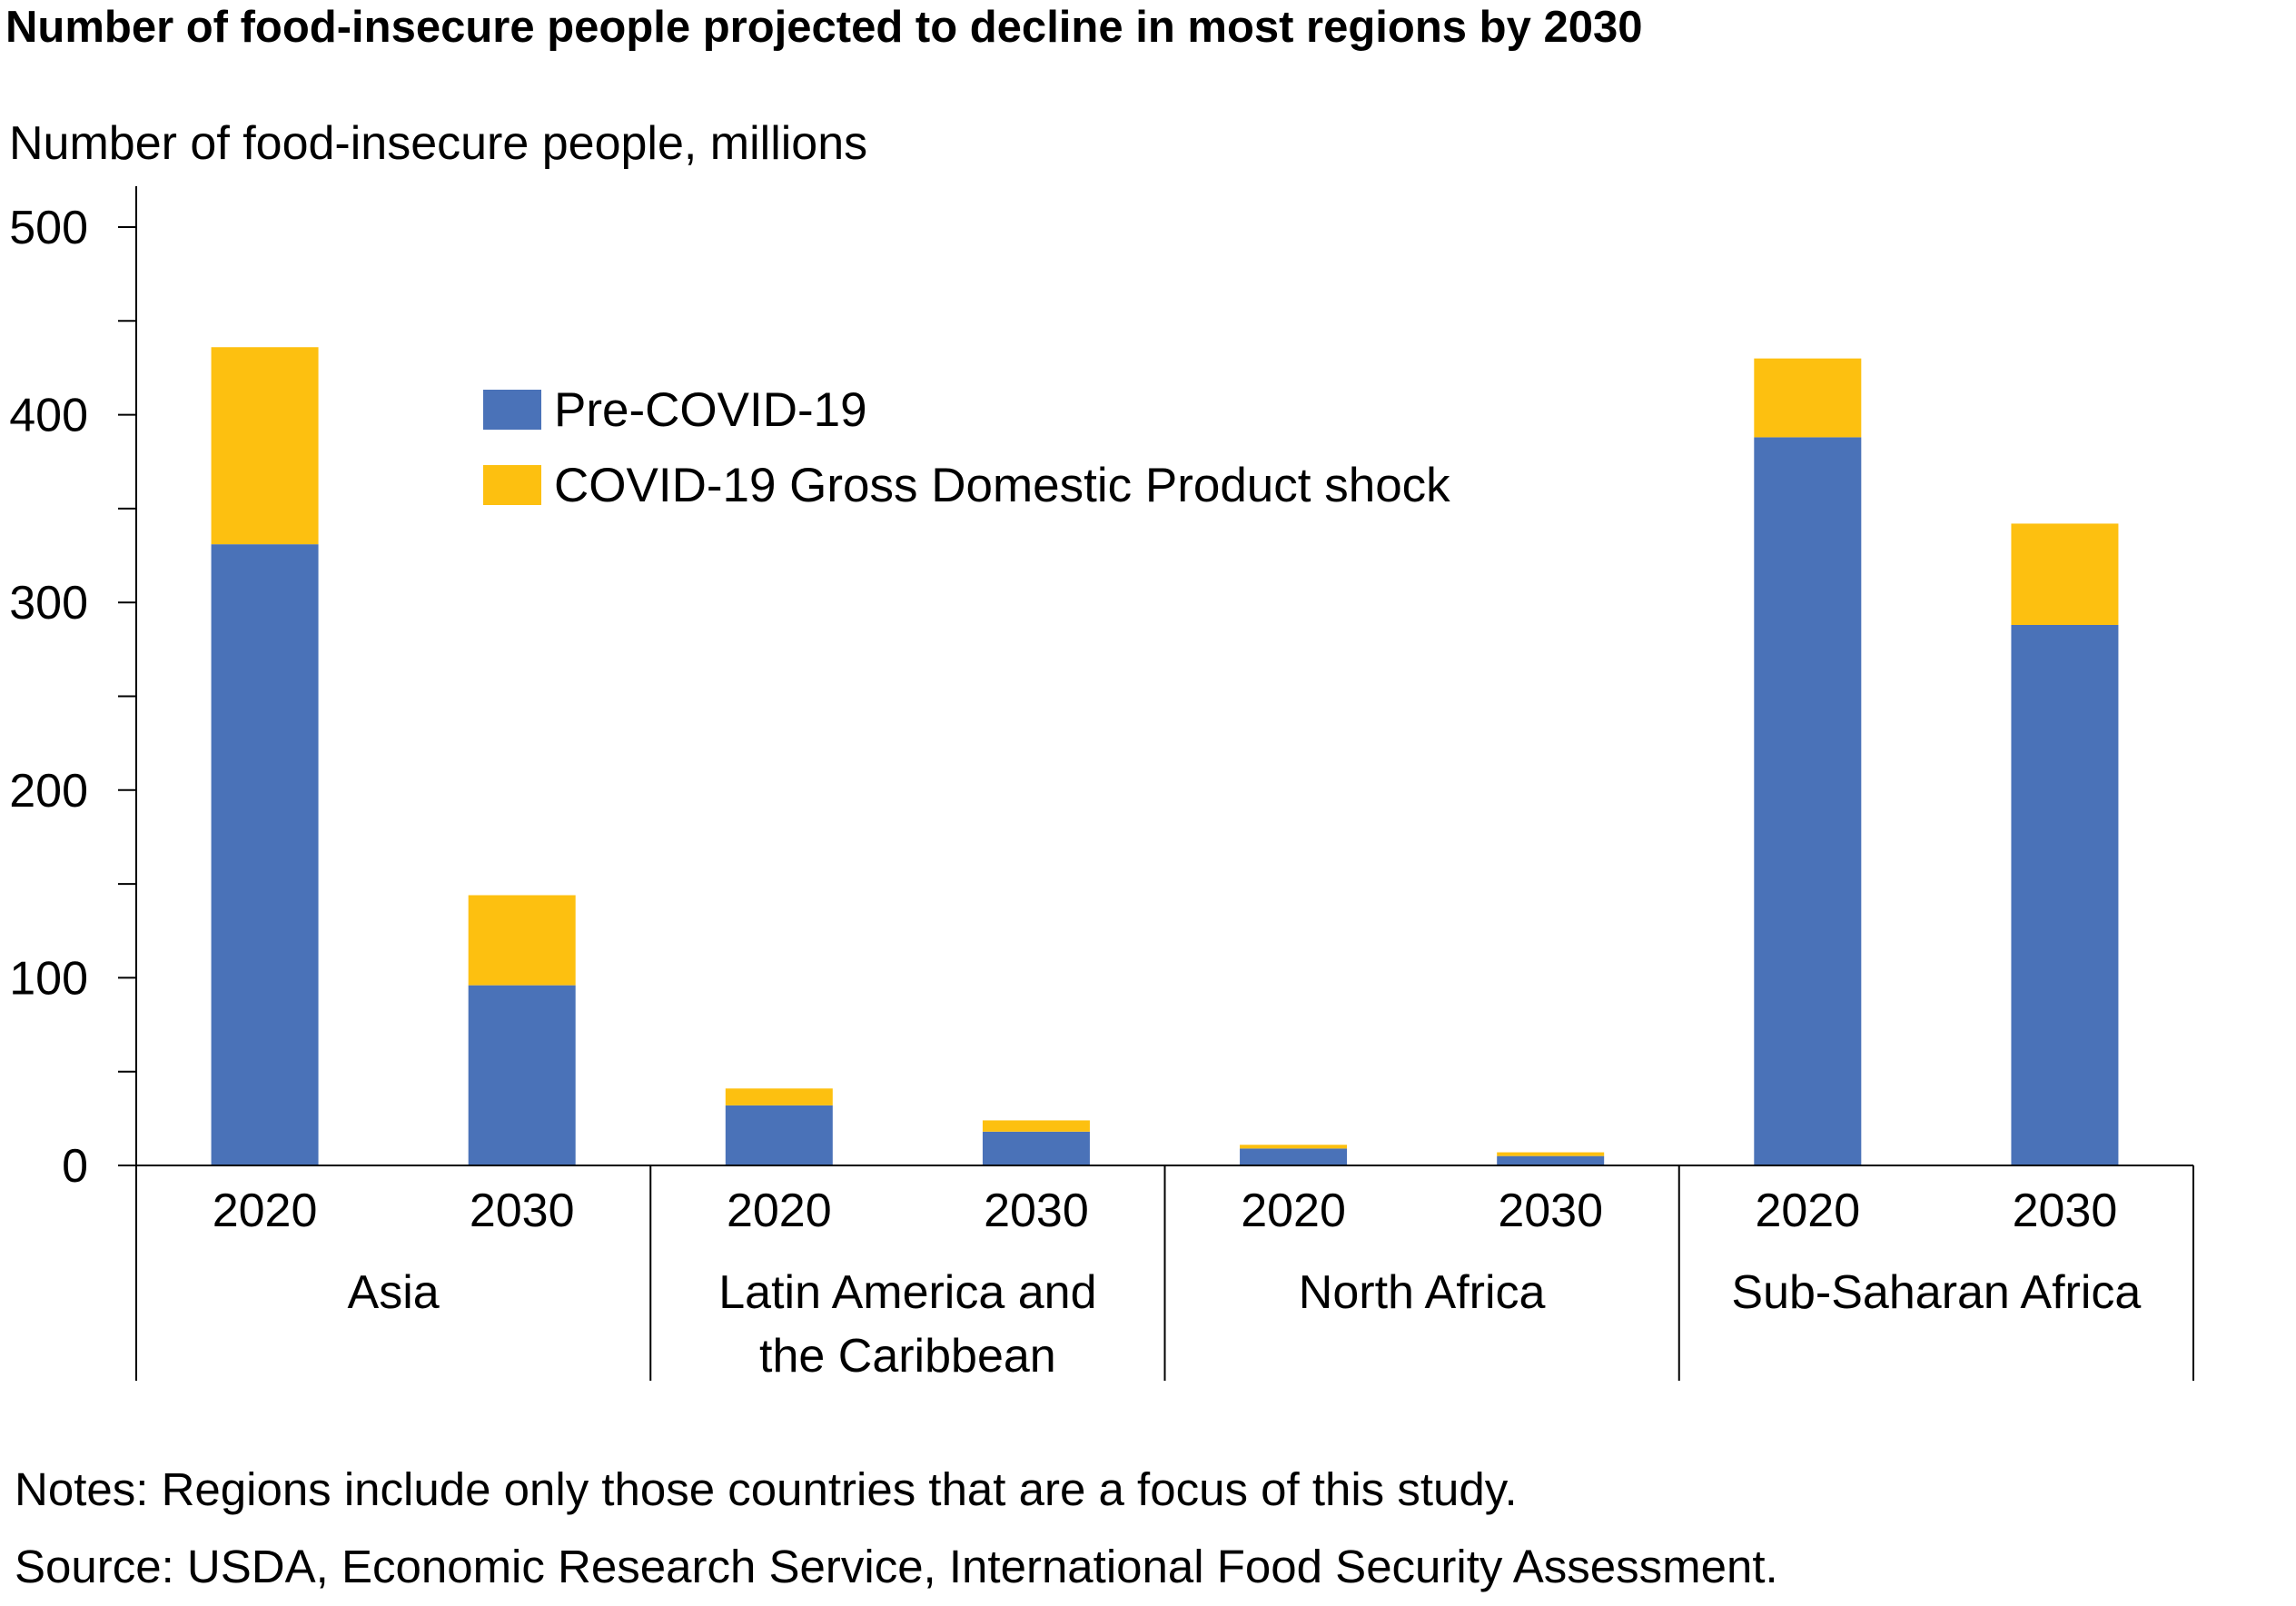  Describe the element at coordinates (1936, 1292) in the screenshot. I see `group-label: Sub-Saharan Africa` at that location.